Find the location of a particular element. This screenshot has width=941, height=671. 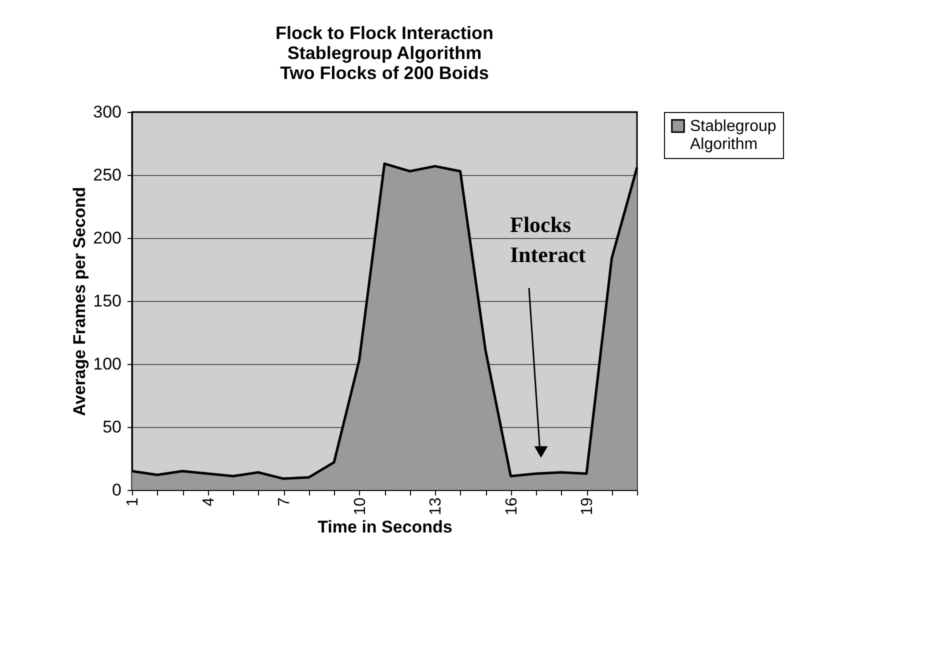

x-tick-label: 1 is located at coordinates (133, 501).